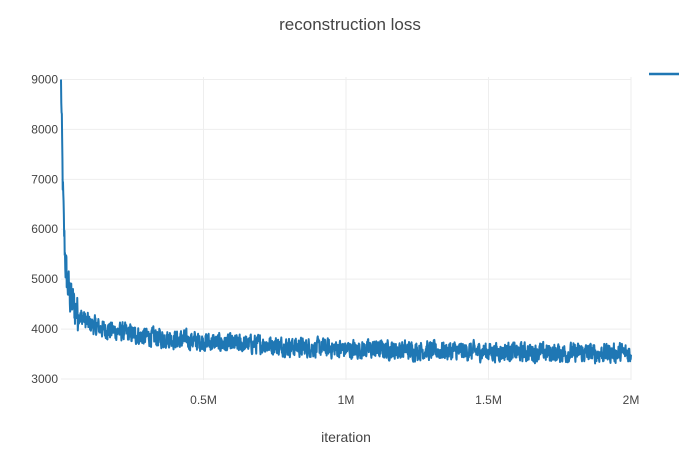  I want to click on y-tick-label: 9000, so click(44, 79).